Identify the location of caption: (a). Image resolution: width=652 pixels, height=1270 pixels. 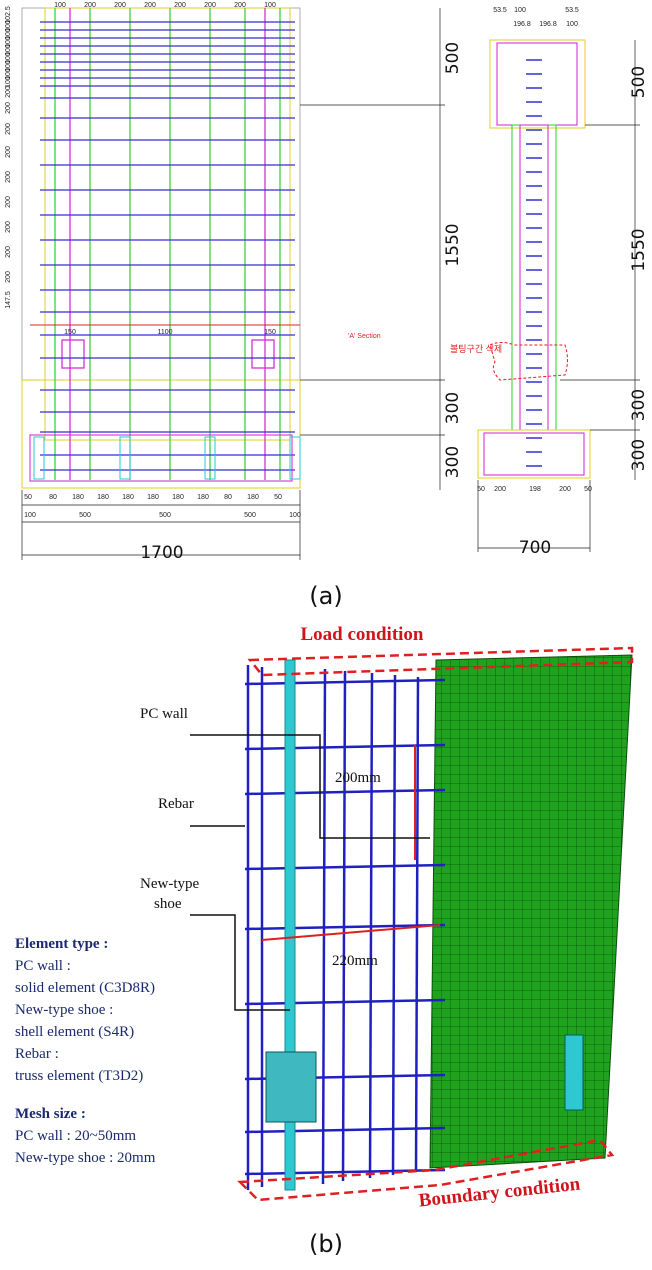
(325, 596).